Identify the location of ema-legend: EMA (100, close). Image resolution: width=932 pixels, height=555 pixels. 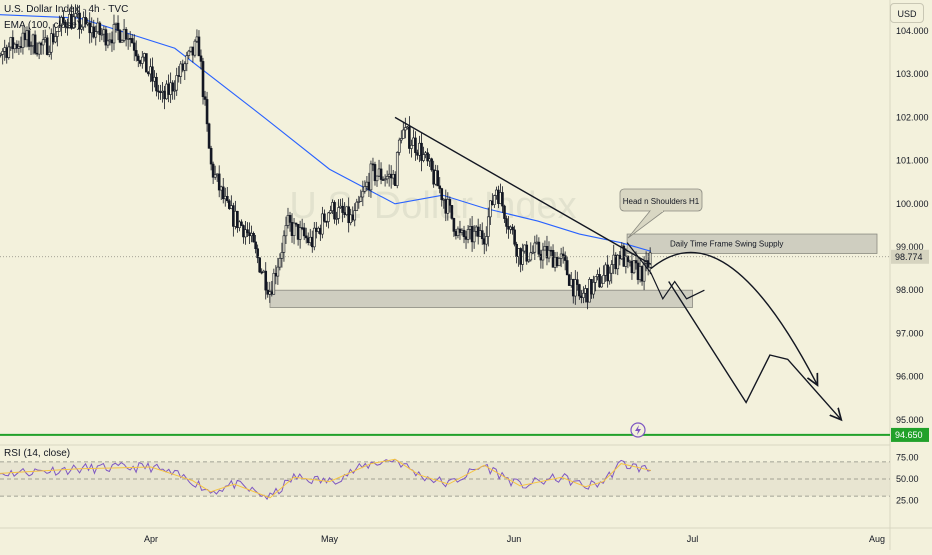
(42, 25).